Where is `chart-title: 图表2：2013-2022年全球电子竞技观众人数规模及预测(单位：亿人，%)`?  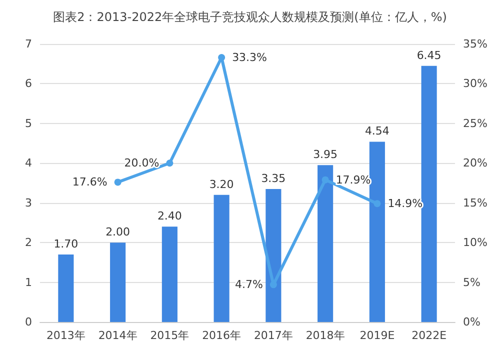
chart-title: 图表2：2013-2022年全球电子竞技观众人数规模及预测(单位：亿人，%) is located at coordinates (250, 17).